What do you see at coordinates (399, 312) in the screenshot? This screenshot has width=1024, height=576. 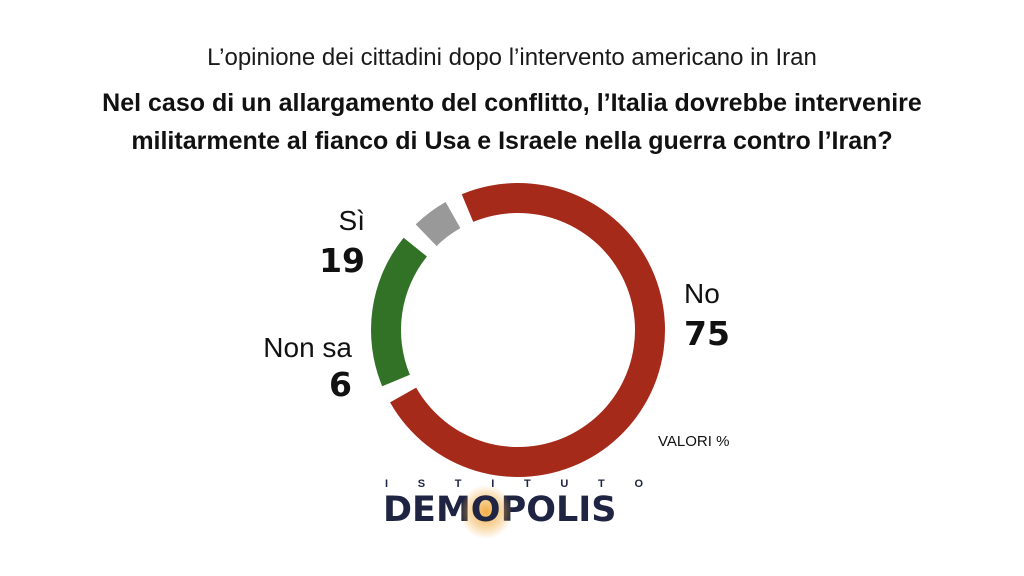 I see `donut-slice-si` at bounding box center [399, 312].